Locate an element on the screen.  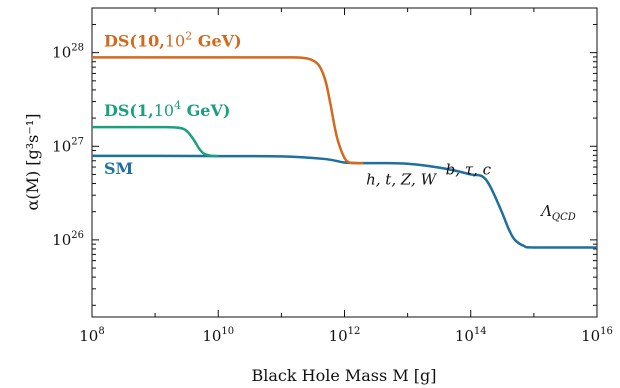
annotation-label: b, τ, c is located at coordinates (469, 169).